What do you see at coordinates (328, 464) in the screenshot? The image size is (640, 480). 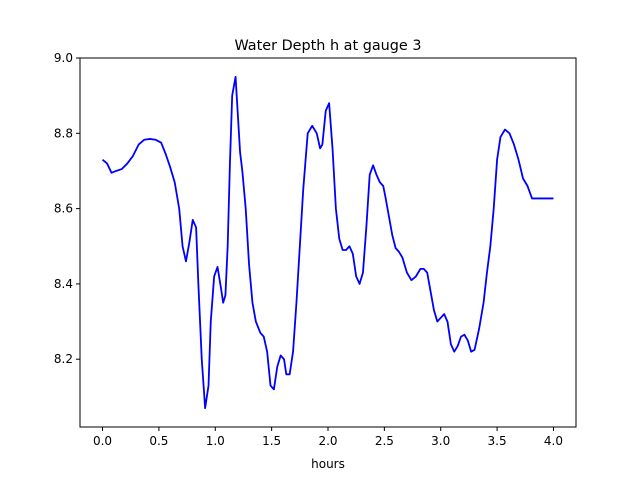 I see `x-axis-title: hours` at bounding box center [328, 464].